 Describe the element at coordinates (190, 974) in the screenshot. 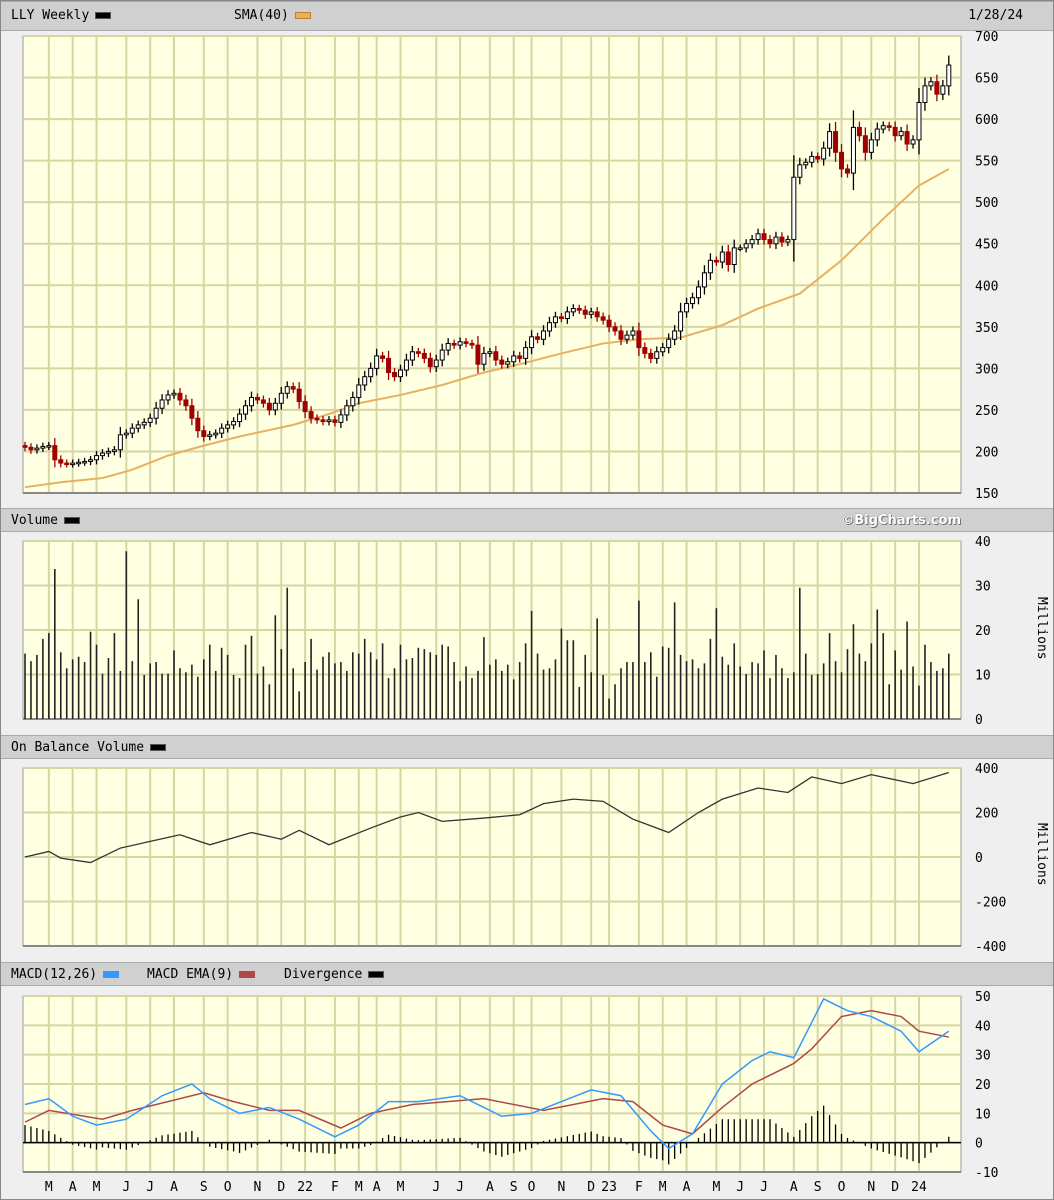

I see `ema-label: MACD EMA(9)` at that location.